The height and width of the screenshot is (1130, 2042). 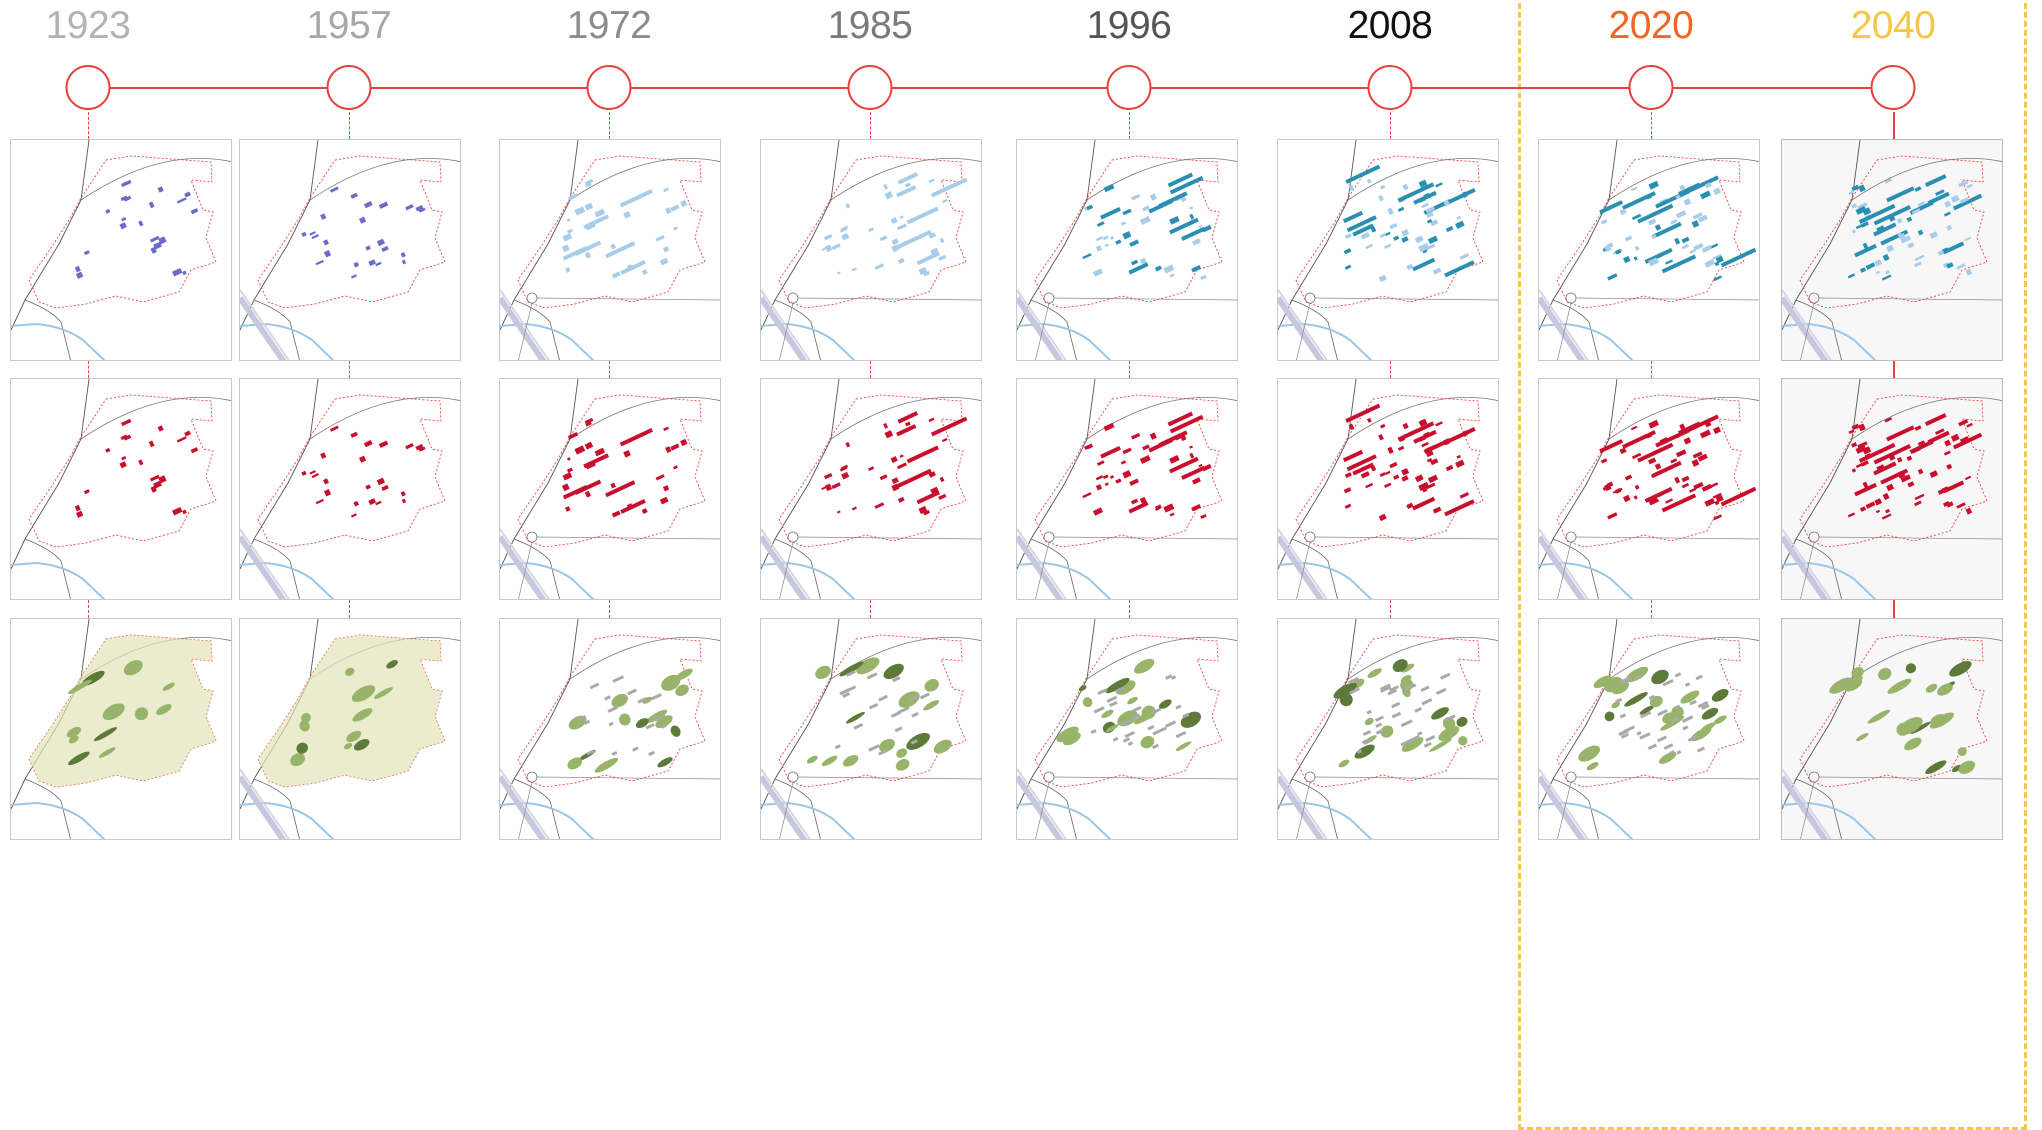 I want to click on map-building-footprint-1923, so click(x=121, y=489).